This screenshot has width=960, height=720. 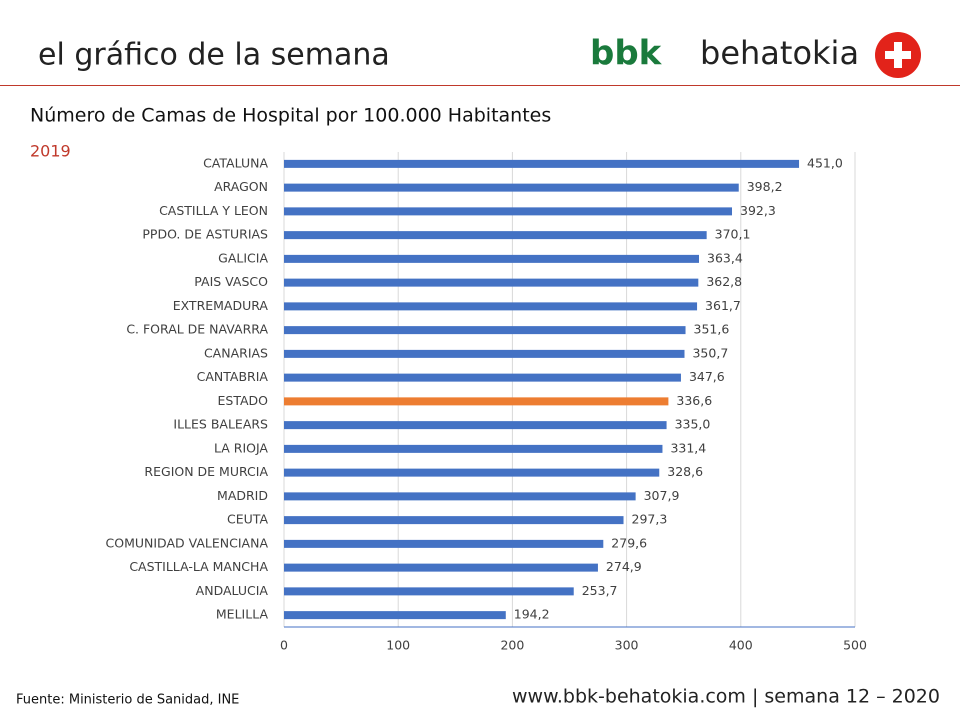 What do you see at coordinates (624, 566) in the screenshot?
I see `value-label: 274,9` at bounding box center [624, 566].